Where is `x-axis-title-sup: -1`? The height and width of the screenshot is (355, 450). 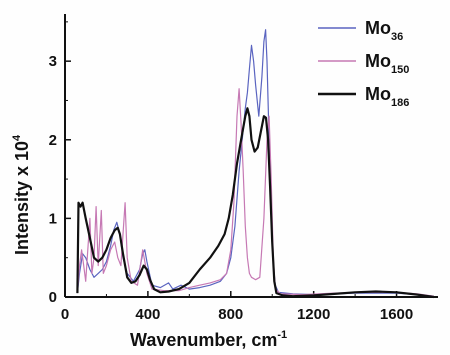
x-axis-title-sup: -1 is located at coordinates (282, 335).